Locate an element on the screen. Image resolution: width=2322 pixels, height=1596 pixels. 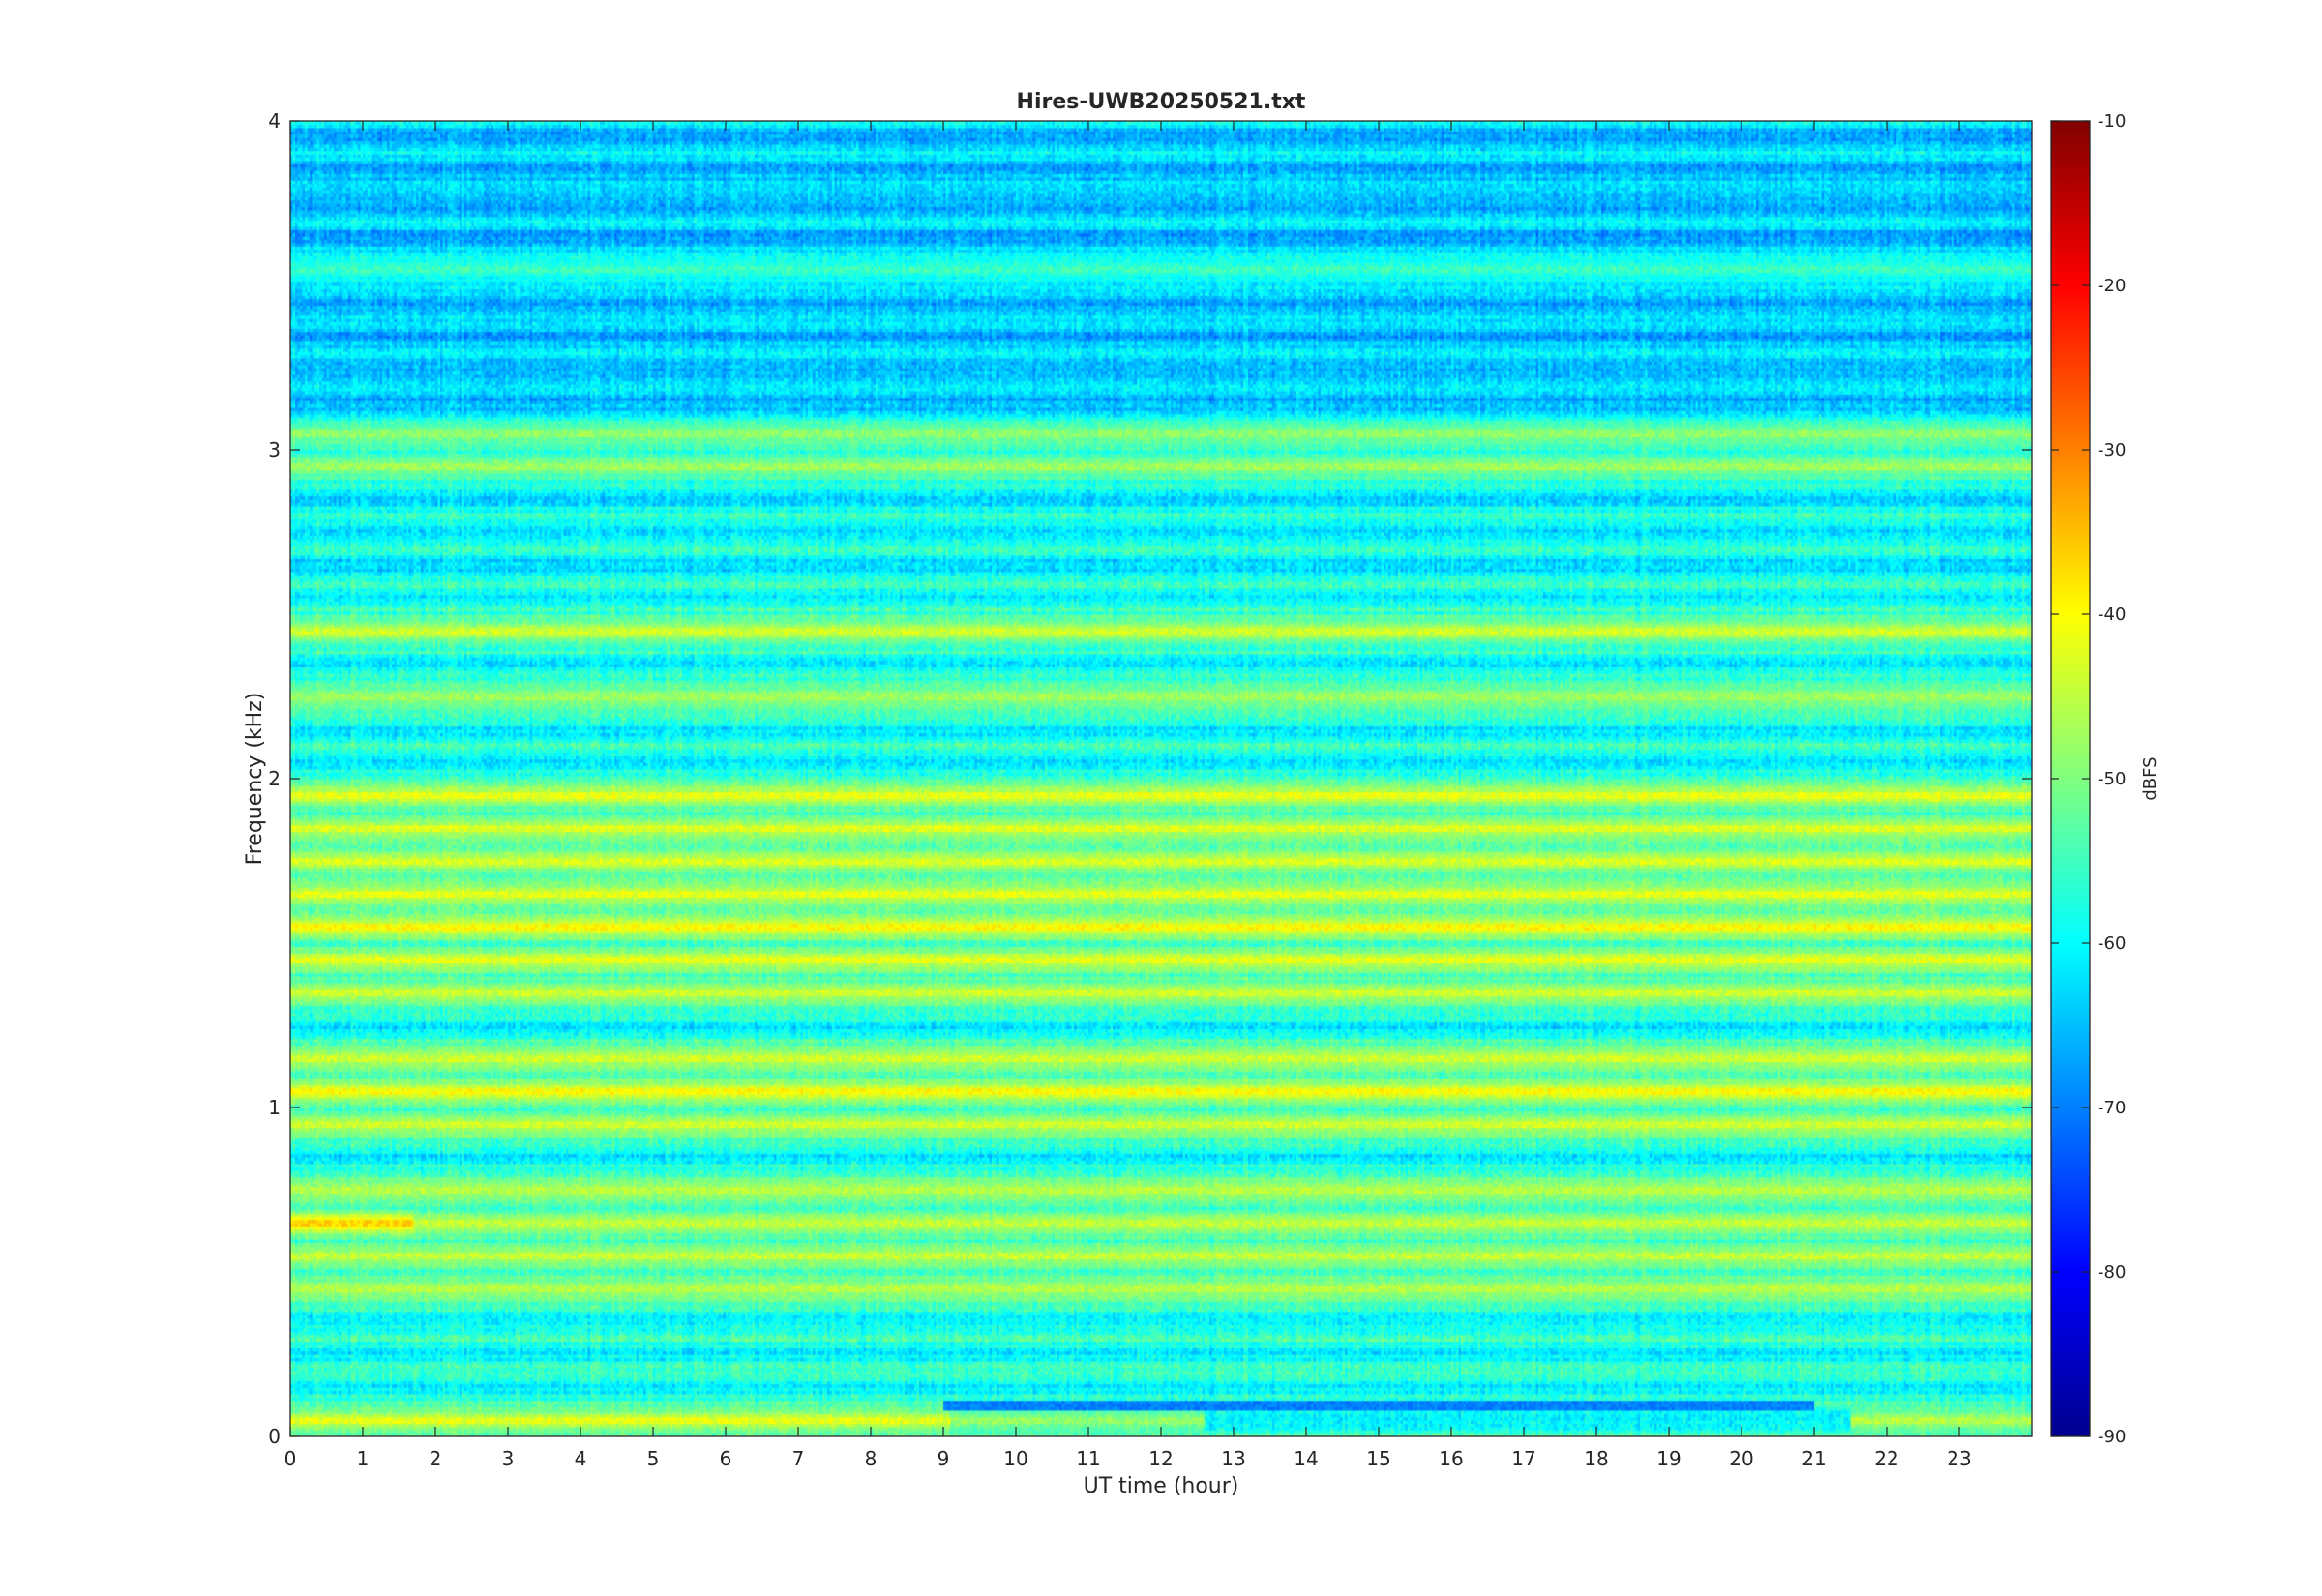
y-axis-label: Frequency (kHz) is located at coordinates (255, 779).